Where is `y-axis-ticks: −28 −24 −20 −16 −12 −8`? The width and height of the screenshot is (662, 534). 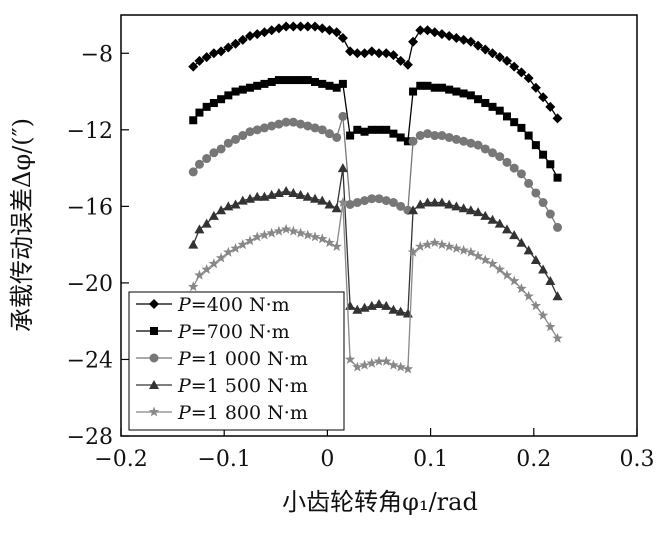 y-axis-ticks: −28 −24 −20 −16 −12 −8 is located at coordinates (98, 246).